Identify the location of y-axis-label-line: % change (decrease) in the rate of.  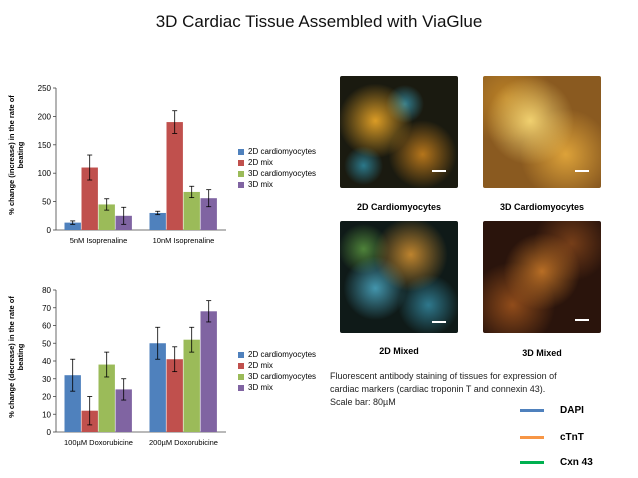
(11, 357).